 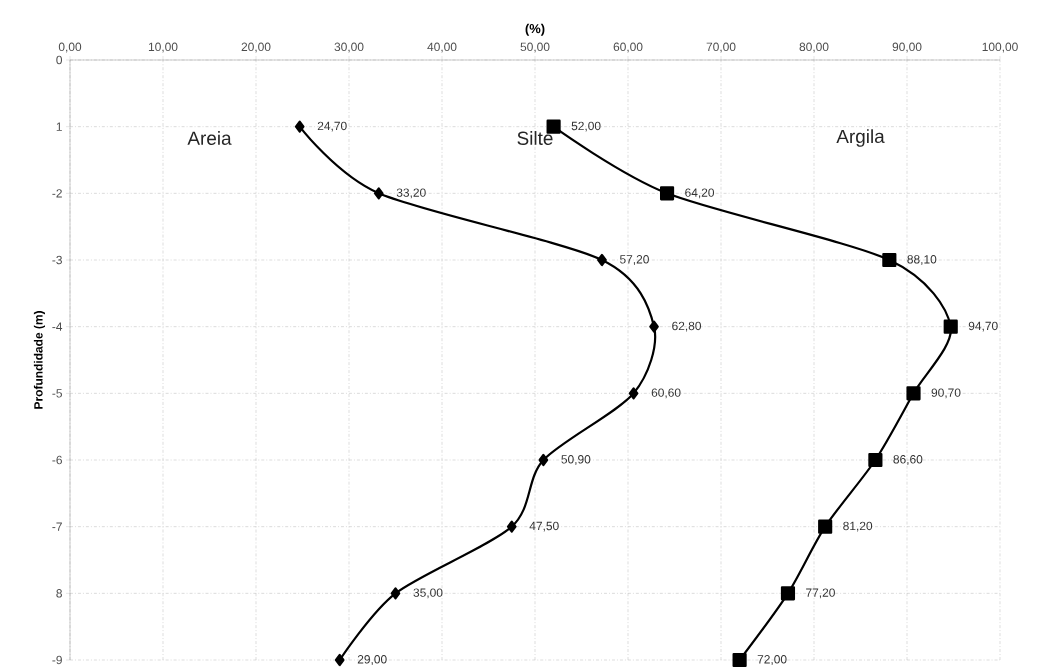 I want to click on y-tick-label: -4, so click(x=57, y=326).